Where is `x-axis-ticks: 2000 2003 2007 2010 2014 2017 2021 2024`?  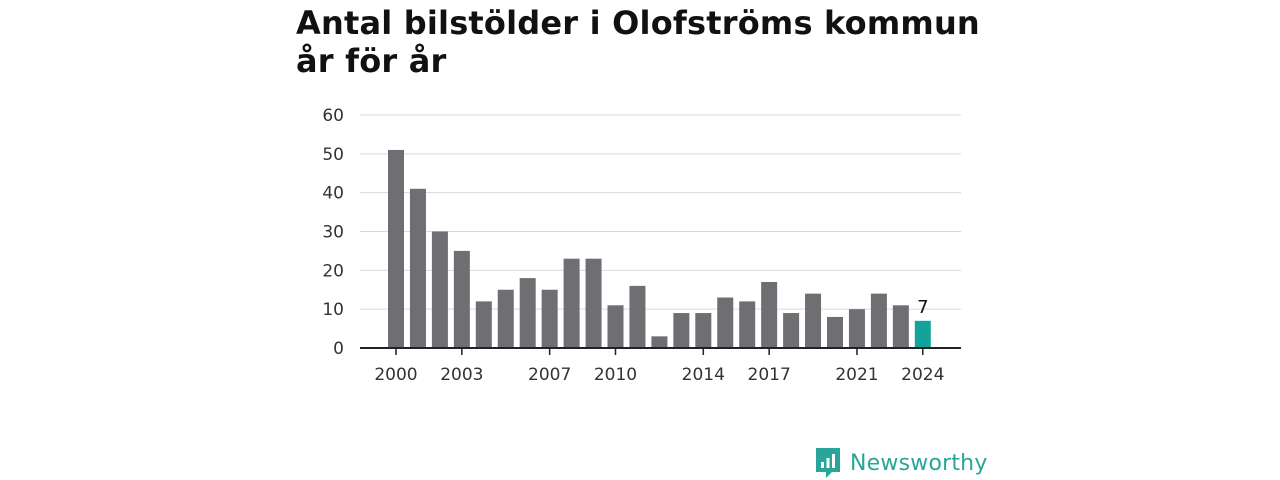 x-axis-ticks: 2000 2003 2007 2010 2014 2017 2021 2024 is located at coordinates (659, 366).